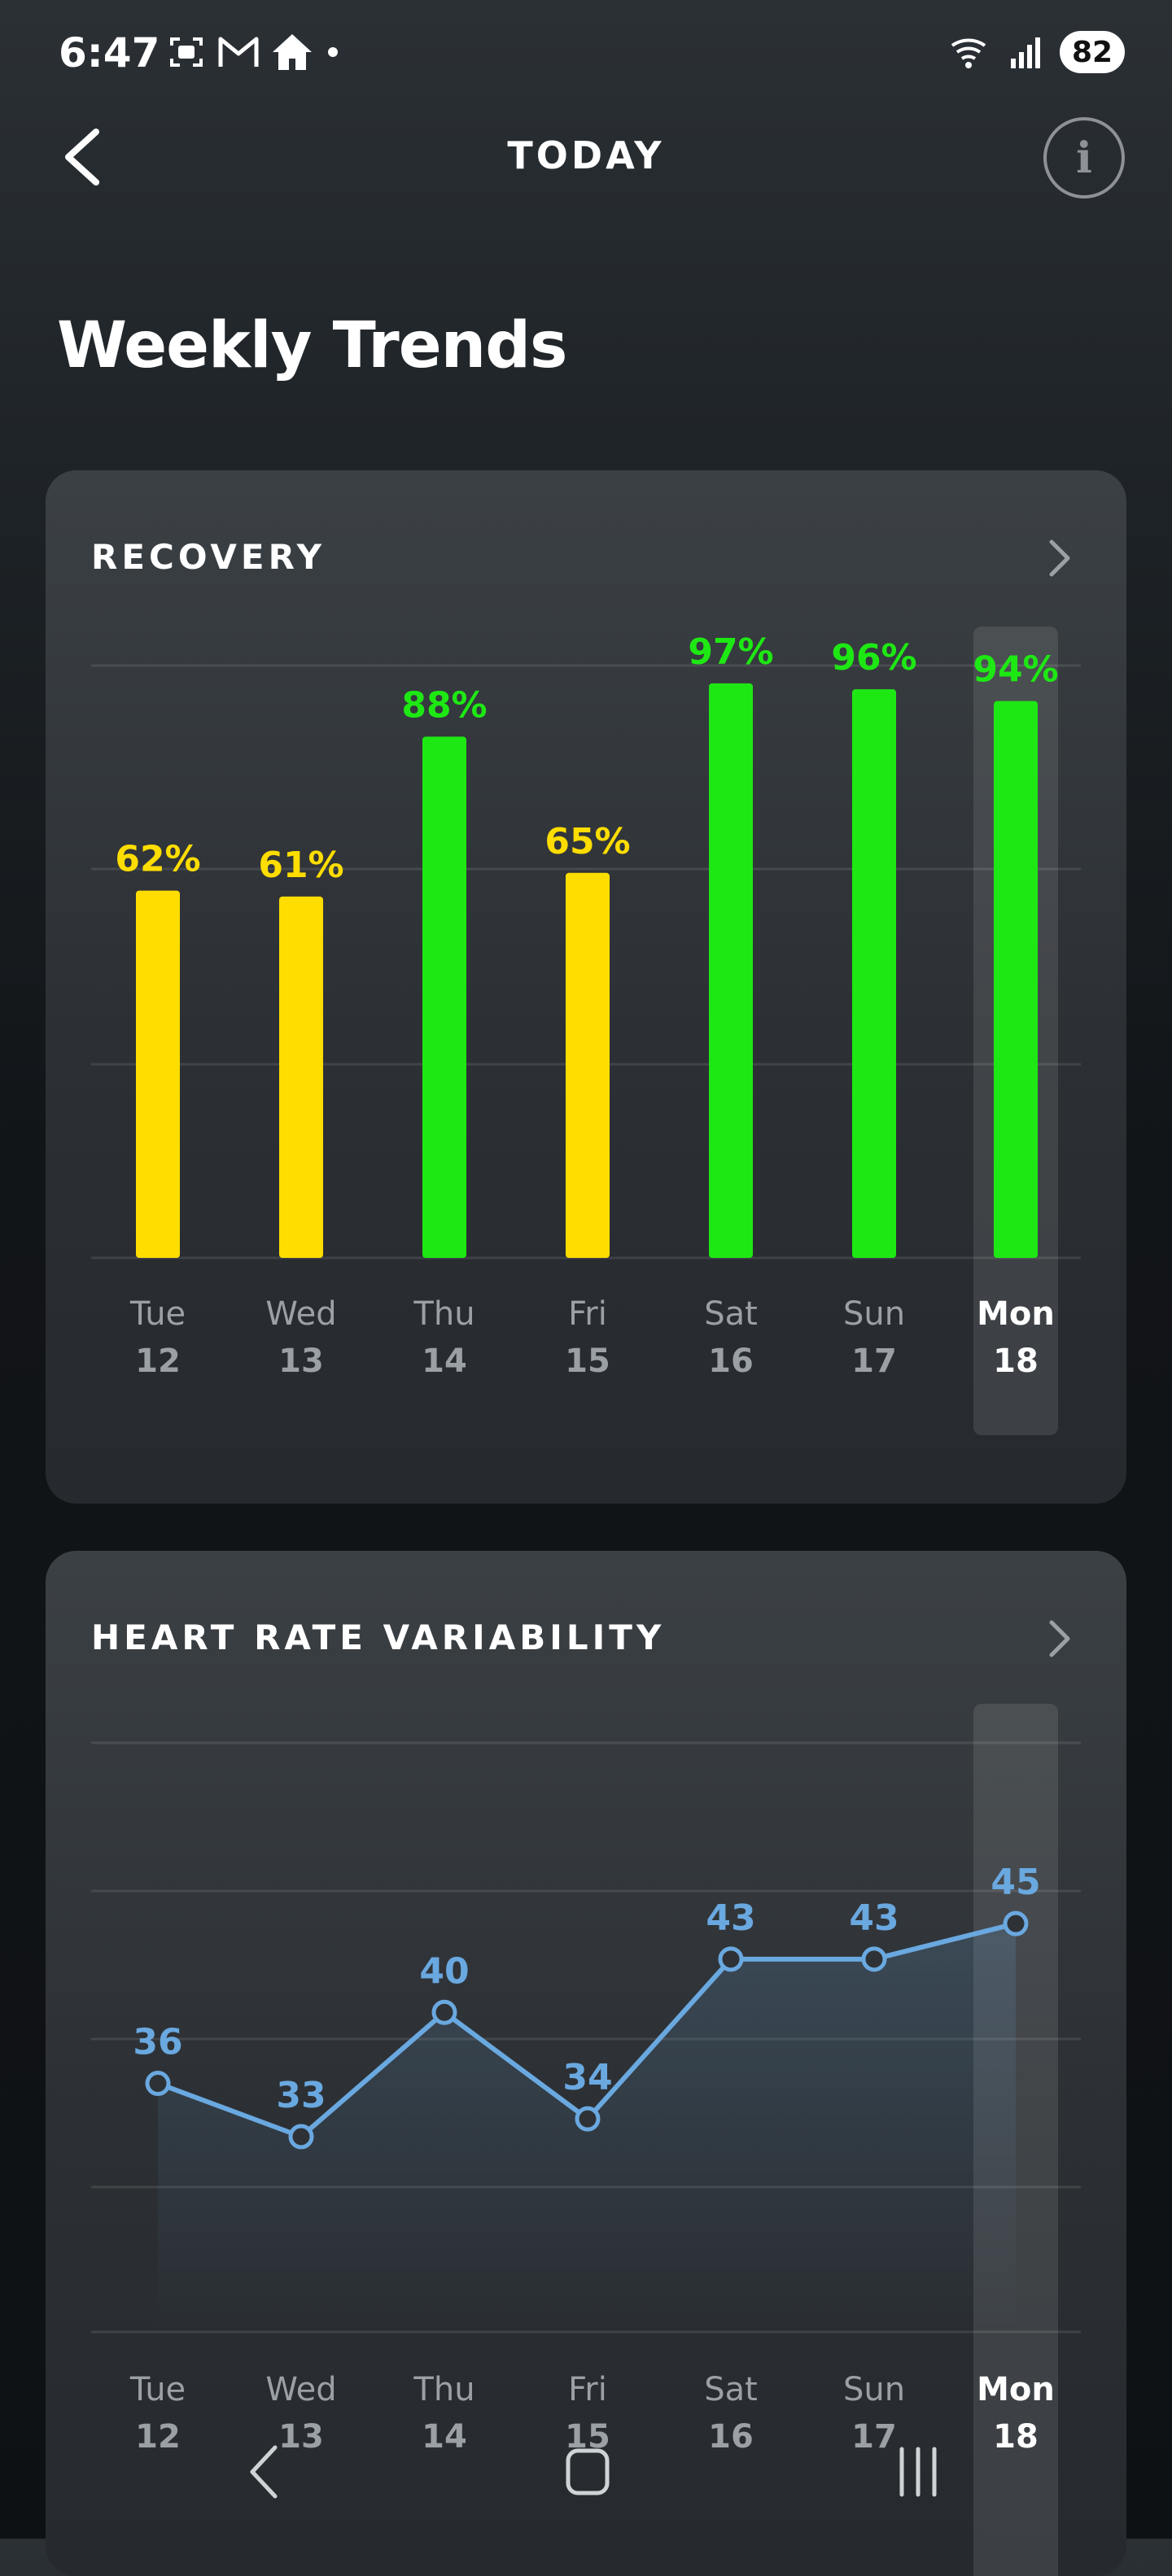 This screenshot has height=2576, width=1172. What do you see at coordinates (444, 1971) in the screenshot?
I see `hrv-value-label: 40` at bounding box center [444, 1971].